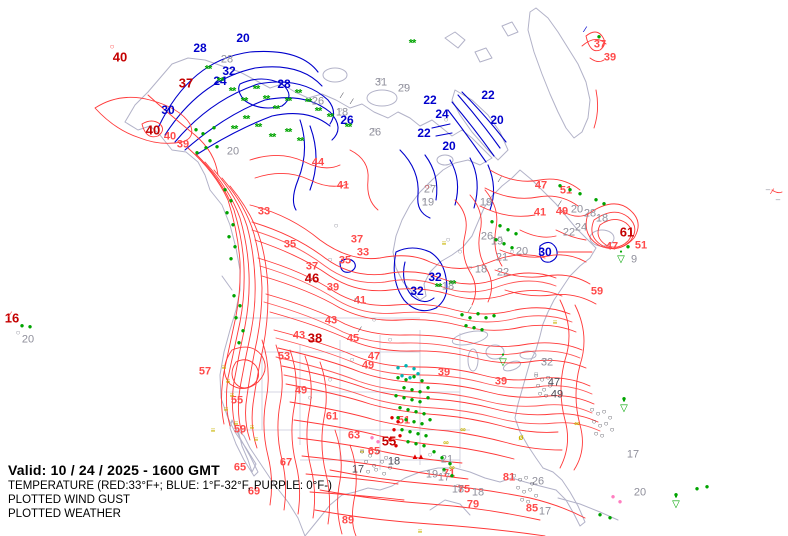 The image size is (788, 536). What do you see at coordinates (308, 108) in the screenshot?
I see `coast-arctic` at bounding box center [308, 108].